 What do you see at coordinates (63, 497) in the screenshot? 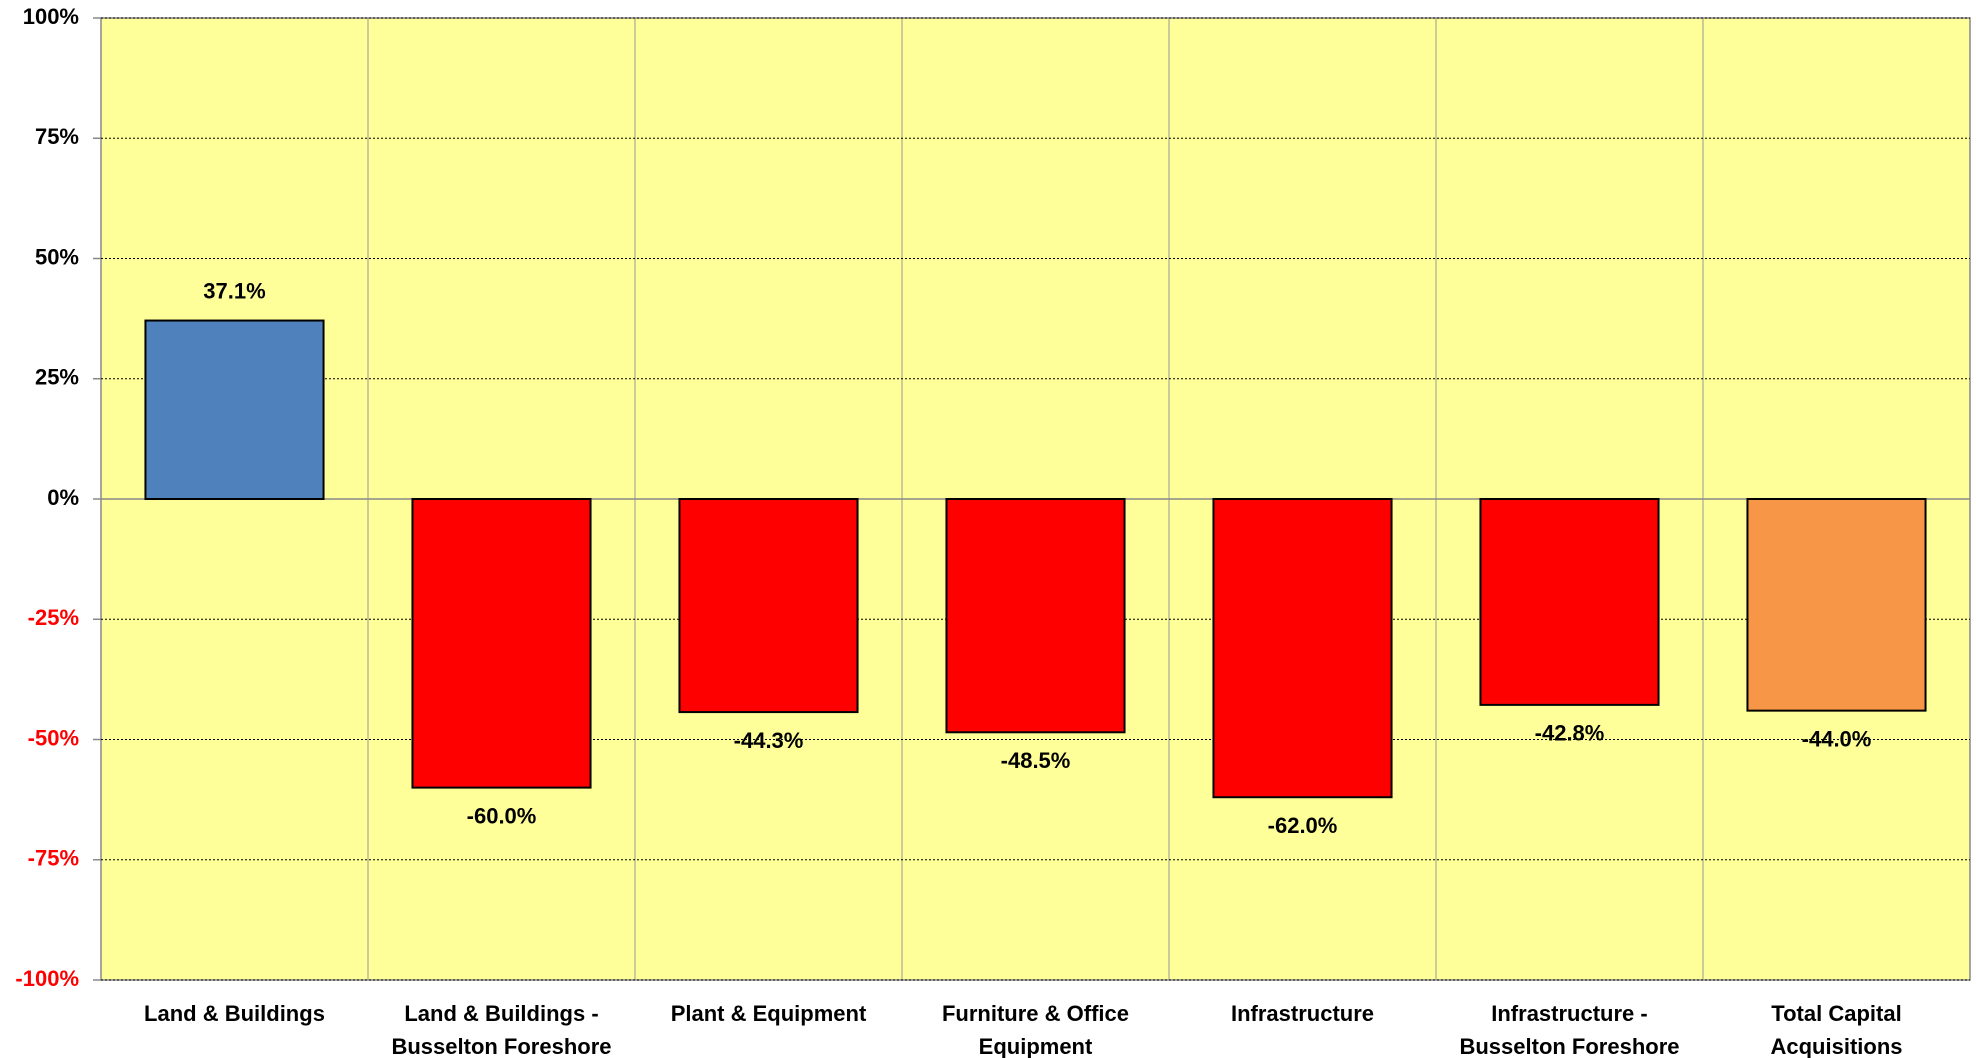
I see `y-tick-label: 0%` at bounding box center [63, 497].